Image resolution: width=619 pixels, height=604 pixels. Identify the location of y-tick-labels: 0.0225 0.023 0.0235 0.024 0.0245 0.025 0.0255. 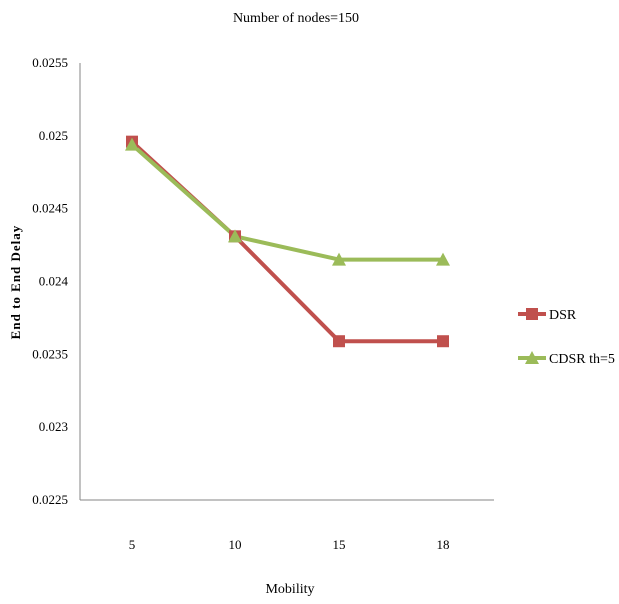
(50, 281).